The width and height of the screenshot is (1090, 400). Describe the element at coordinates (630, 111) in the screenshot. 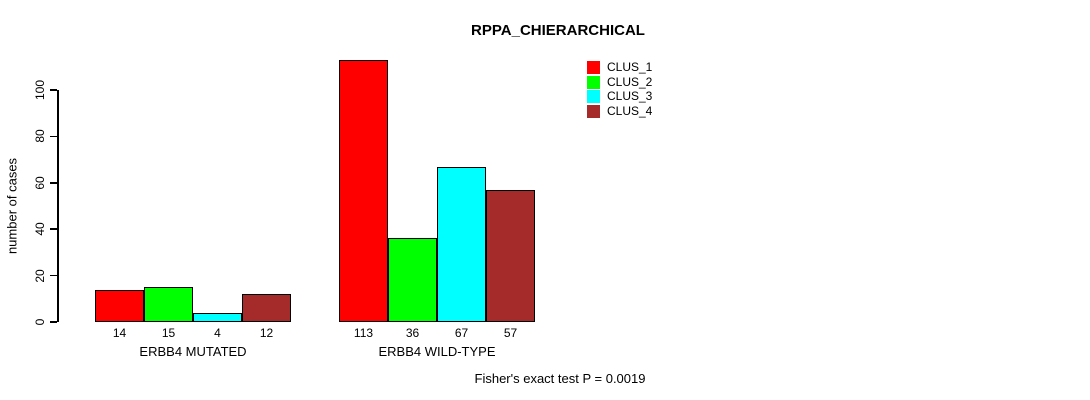

I see `legend-label-clus-4: CLUS_4` at that location.